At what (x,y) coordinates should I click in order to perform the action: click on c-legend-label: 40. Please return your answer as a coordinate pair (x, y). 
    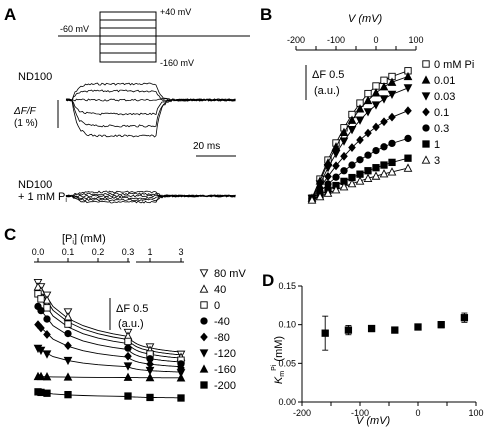
    Looking at the image, I should click on (220, 290).